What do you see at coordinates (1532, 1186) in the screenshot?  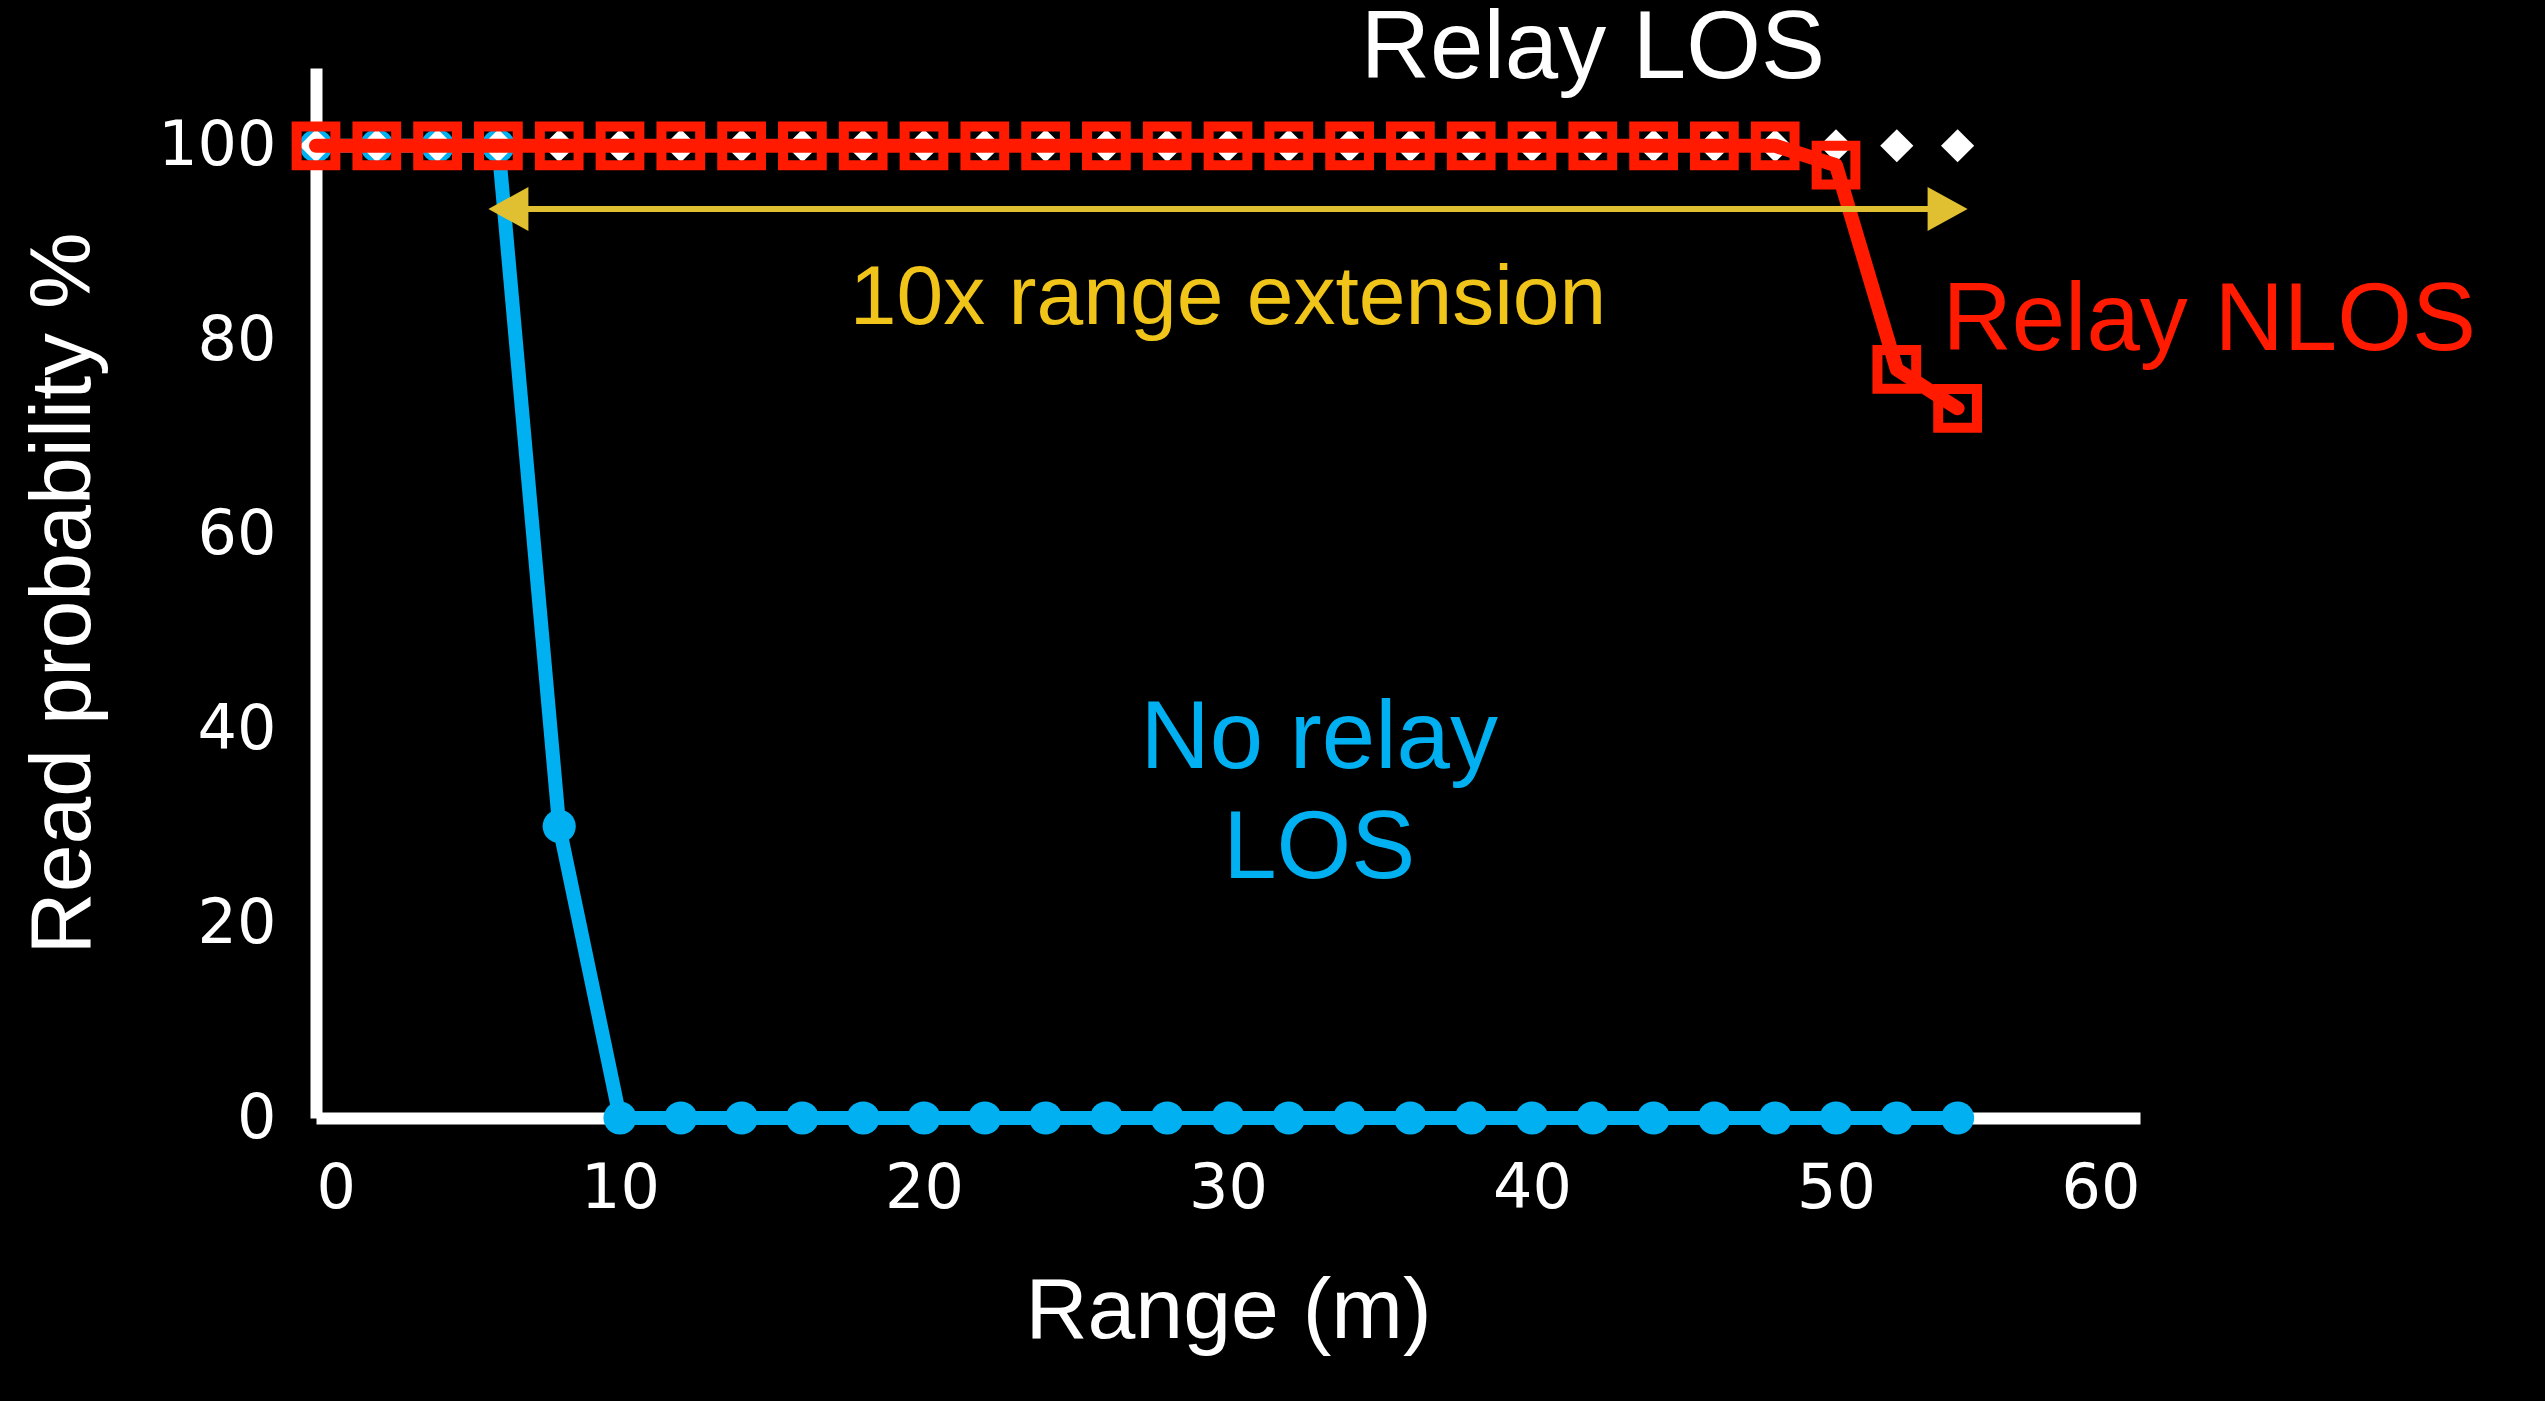 I see `x-tick-label: 40` at bounding box center [1532, 1186].